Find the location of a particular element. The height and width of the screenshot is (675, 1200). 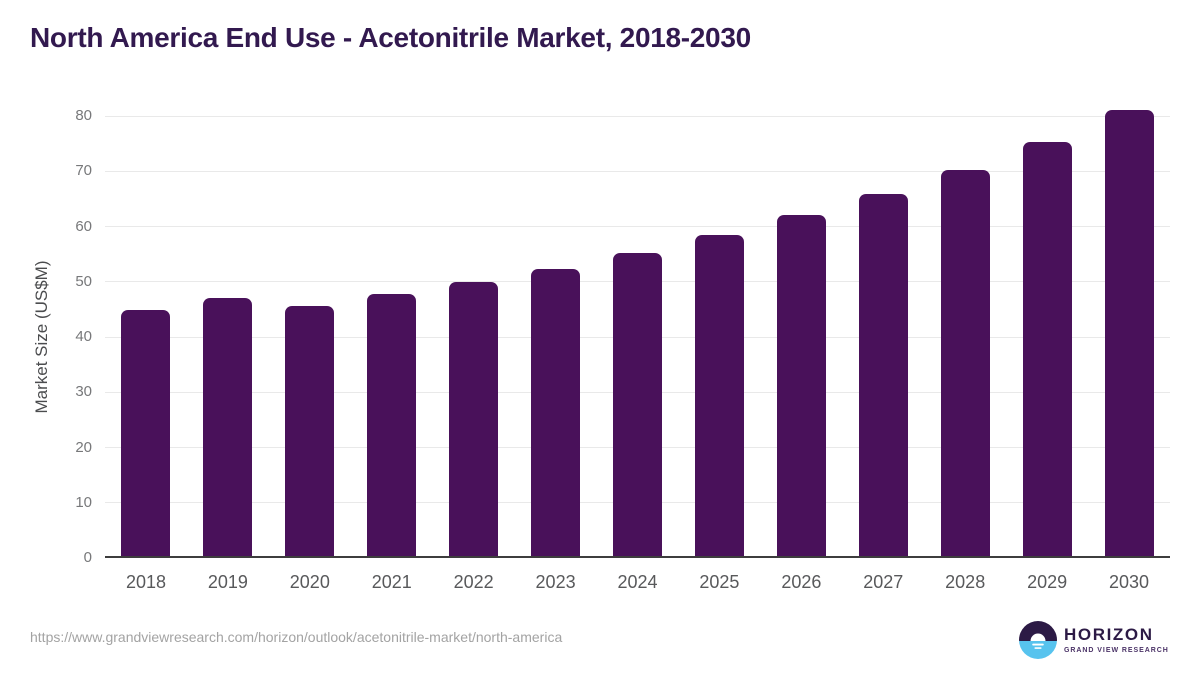

x-tick-label: 2023 is located at coordinates (555, 582).